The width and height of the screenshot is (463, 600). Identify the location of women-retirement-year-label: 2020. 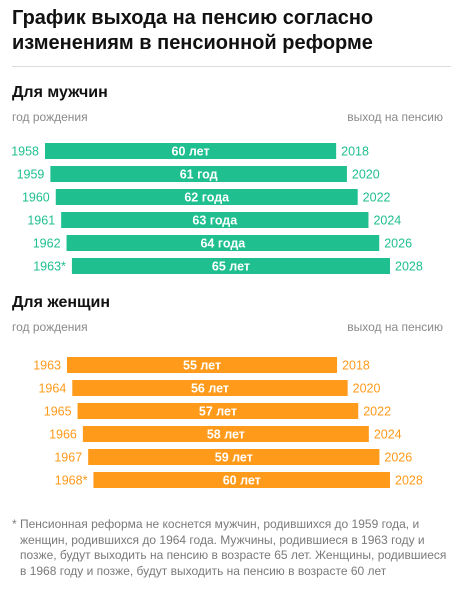
(367, 389).